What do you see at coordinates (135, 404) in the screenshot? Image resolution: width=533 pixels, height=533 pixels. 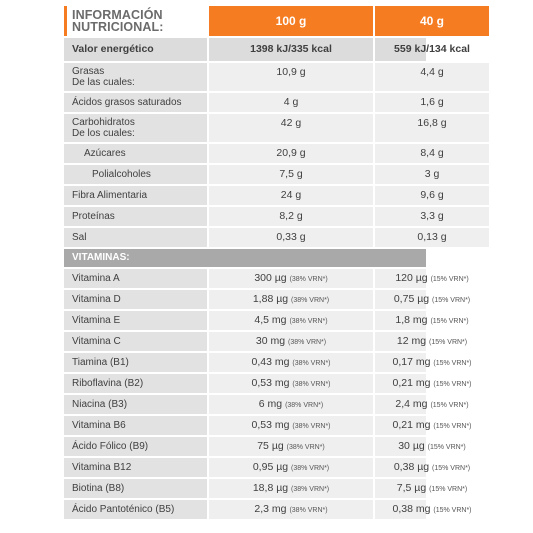 I see `vitamin-label: Niacina (B3)` at bounding box center [135, 404].